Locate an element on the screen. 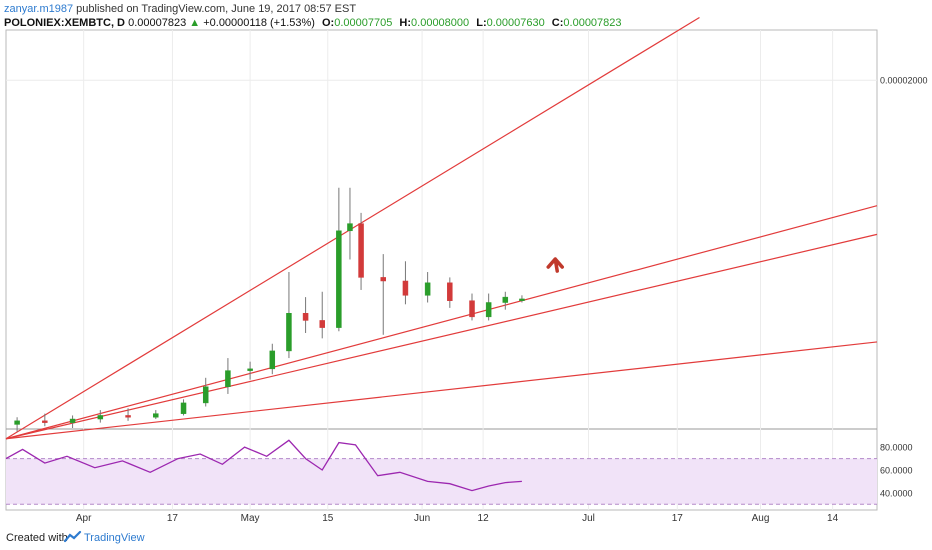  time-tick-label: Apr is located at coordinates (84, 518).